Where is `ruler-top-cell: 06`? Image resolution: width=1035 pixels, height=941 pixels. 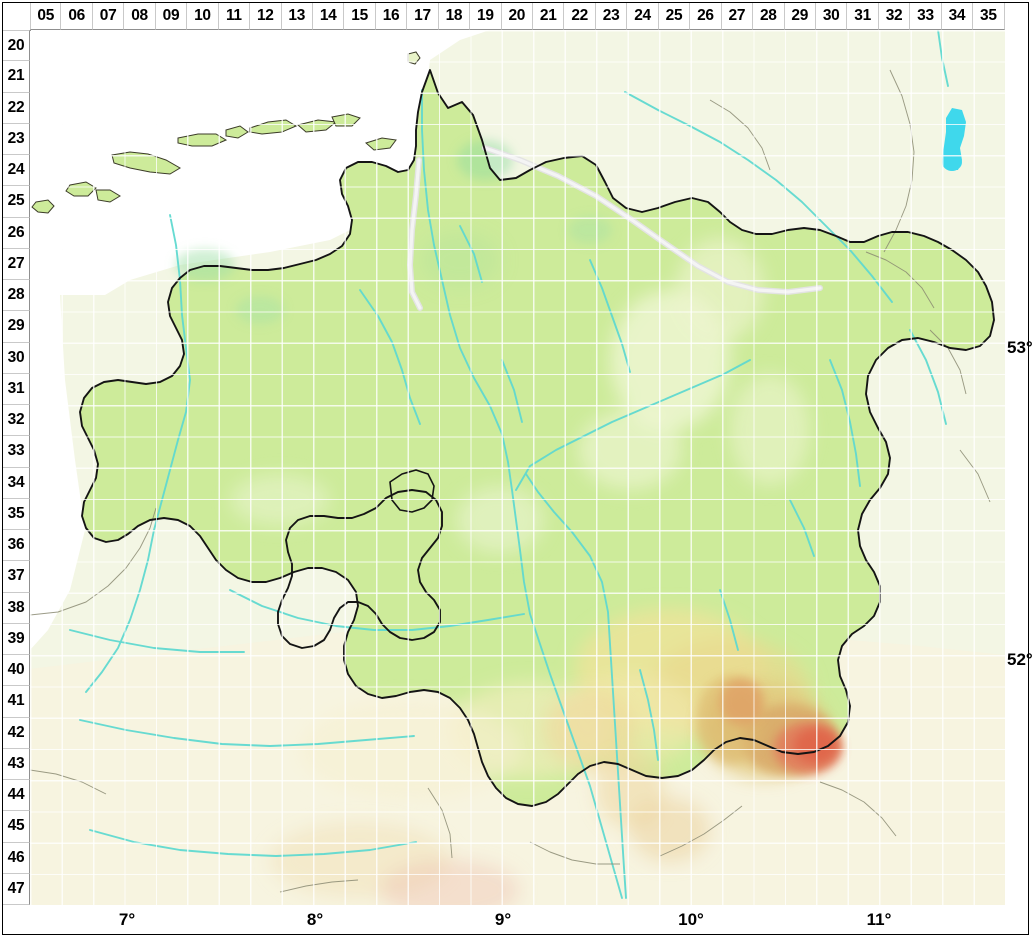
ruler-top-cell: 06 is located at coordinates (77, 16).